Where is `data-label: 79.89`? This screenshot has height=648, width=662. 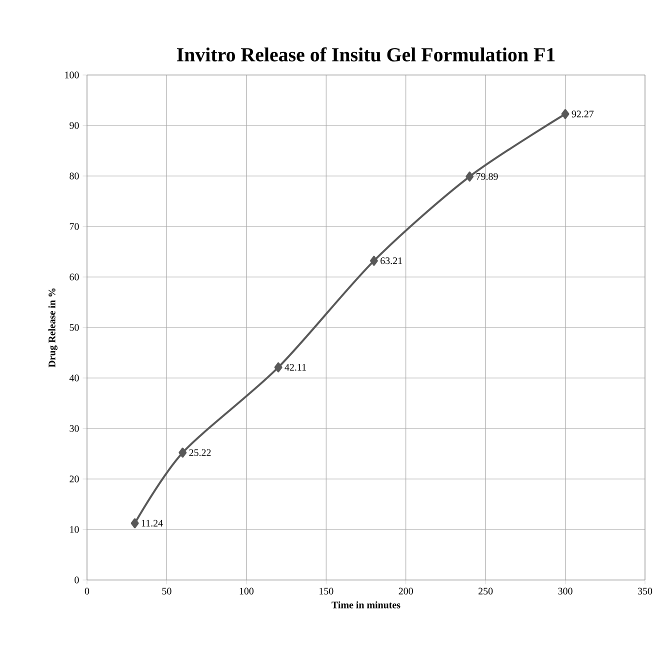 data-label: 79.89 is located at coordinates (487, 176).